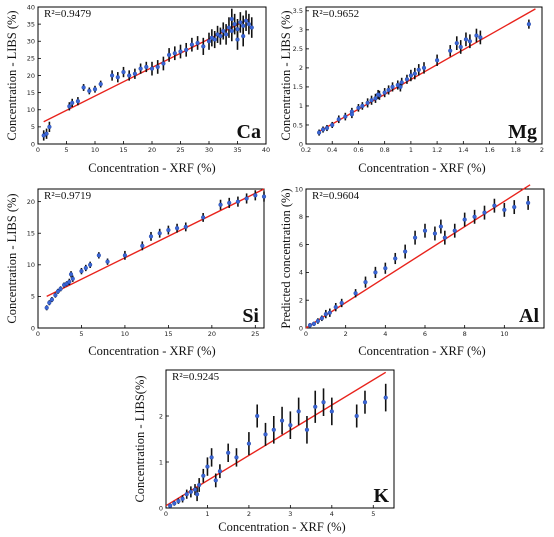  Describe the element at coordinates (31, 202) in the screenshot. I see `y-tick-label: 20` at that location.